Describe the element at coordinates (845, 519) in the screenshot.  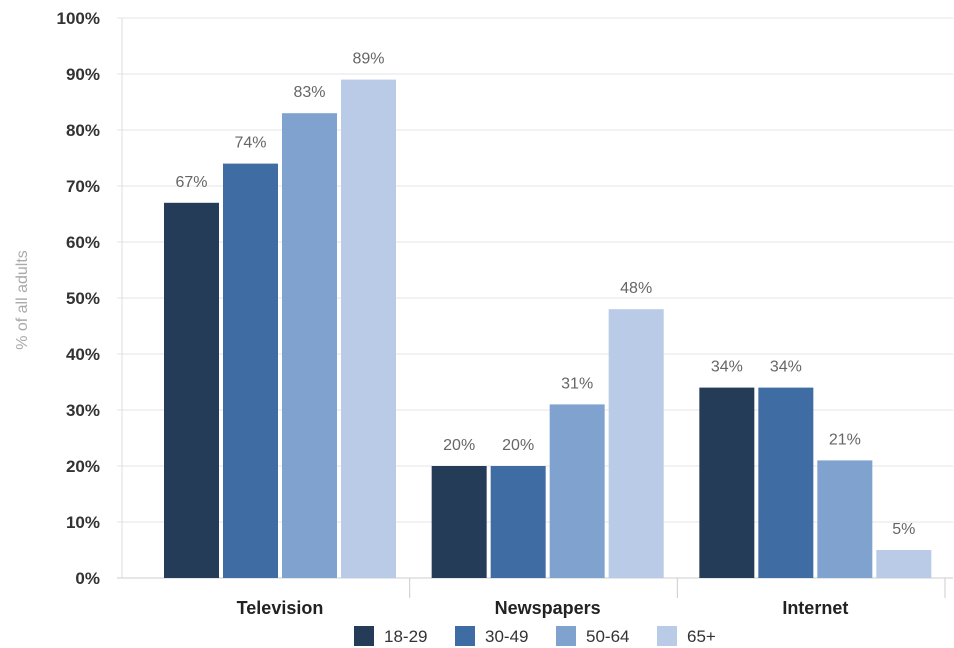
I see `bar-50-64-internet` at that location.